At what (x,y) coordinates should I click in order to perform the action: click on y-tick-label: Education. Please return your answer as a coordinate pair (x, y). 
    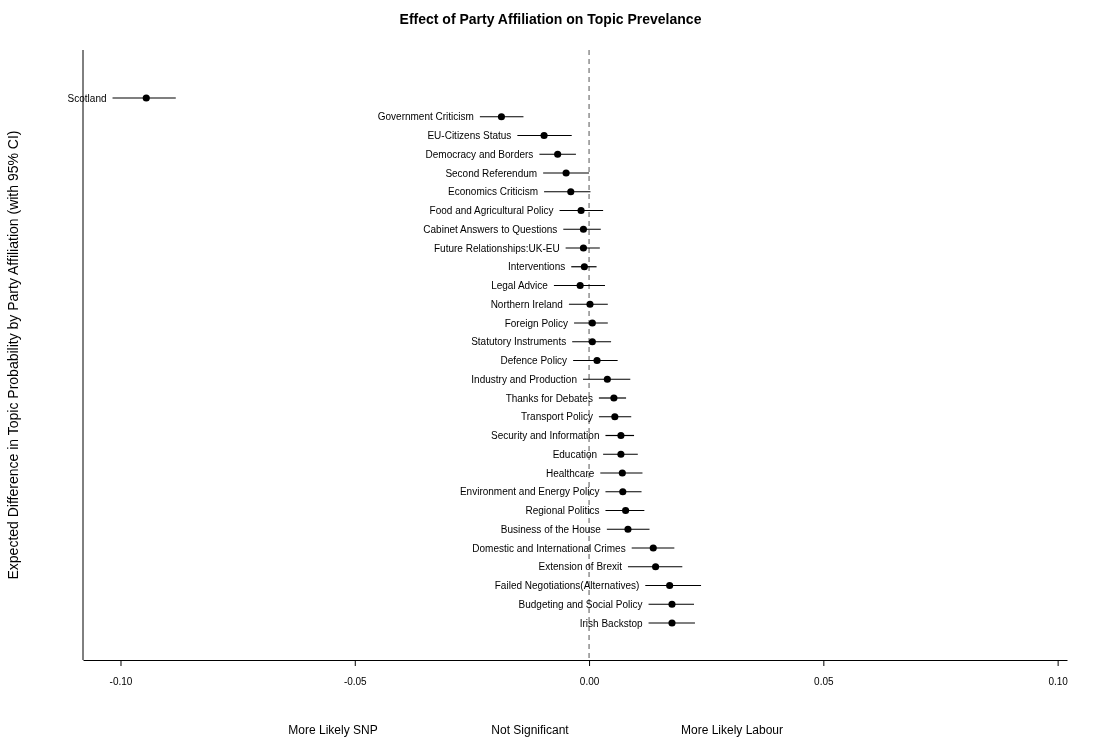
    Looking at the image, I should click on (575, 454).